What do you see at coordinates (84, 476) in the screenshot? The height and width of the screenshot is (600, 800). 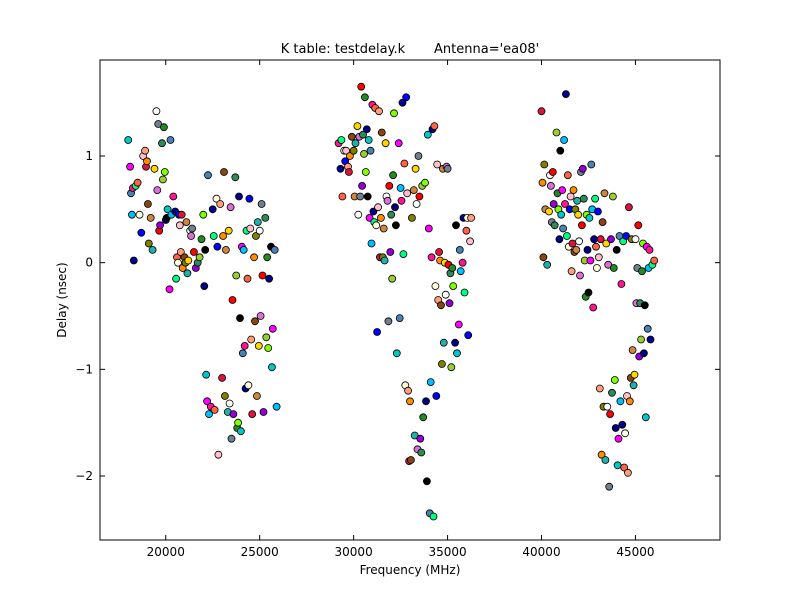 I see `y-tick-label: −2` at bounding box center [84, 476].